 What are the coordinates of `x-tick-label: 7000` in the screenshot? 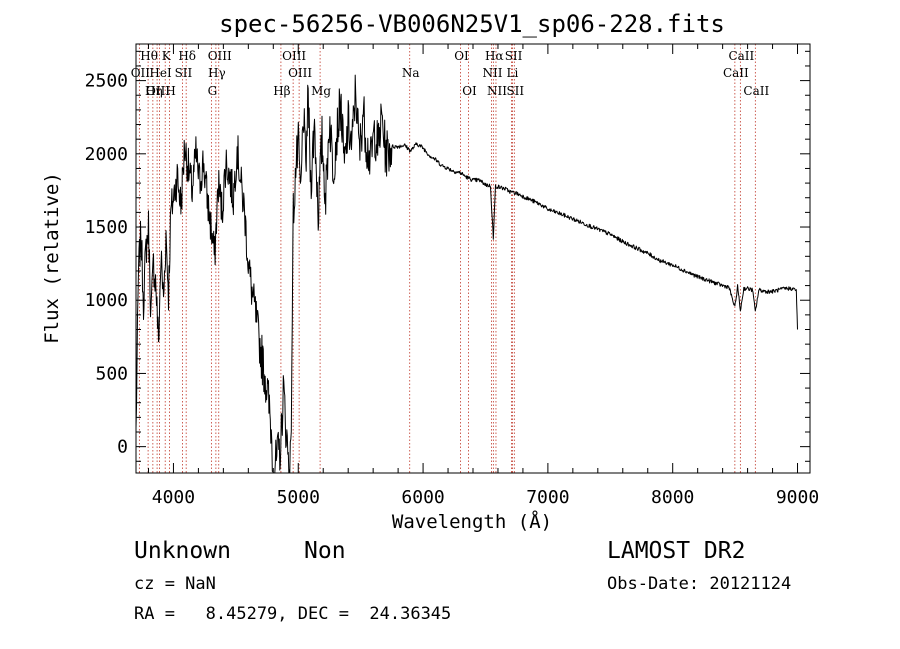 It's located at (547, 497).